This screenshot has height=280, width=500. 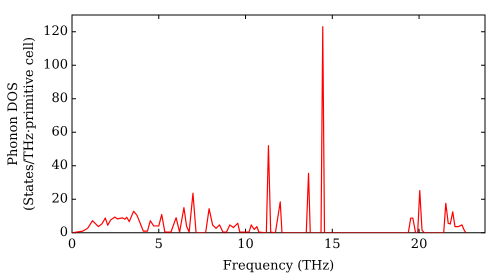 I want to click on y-tick-label: 0, so click(x=64, y=232).